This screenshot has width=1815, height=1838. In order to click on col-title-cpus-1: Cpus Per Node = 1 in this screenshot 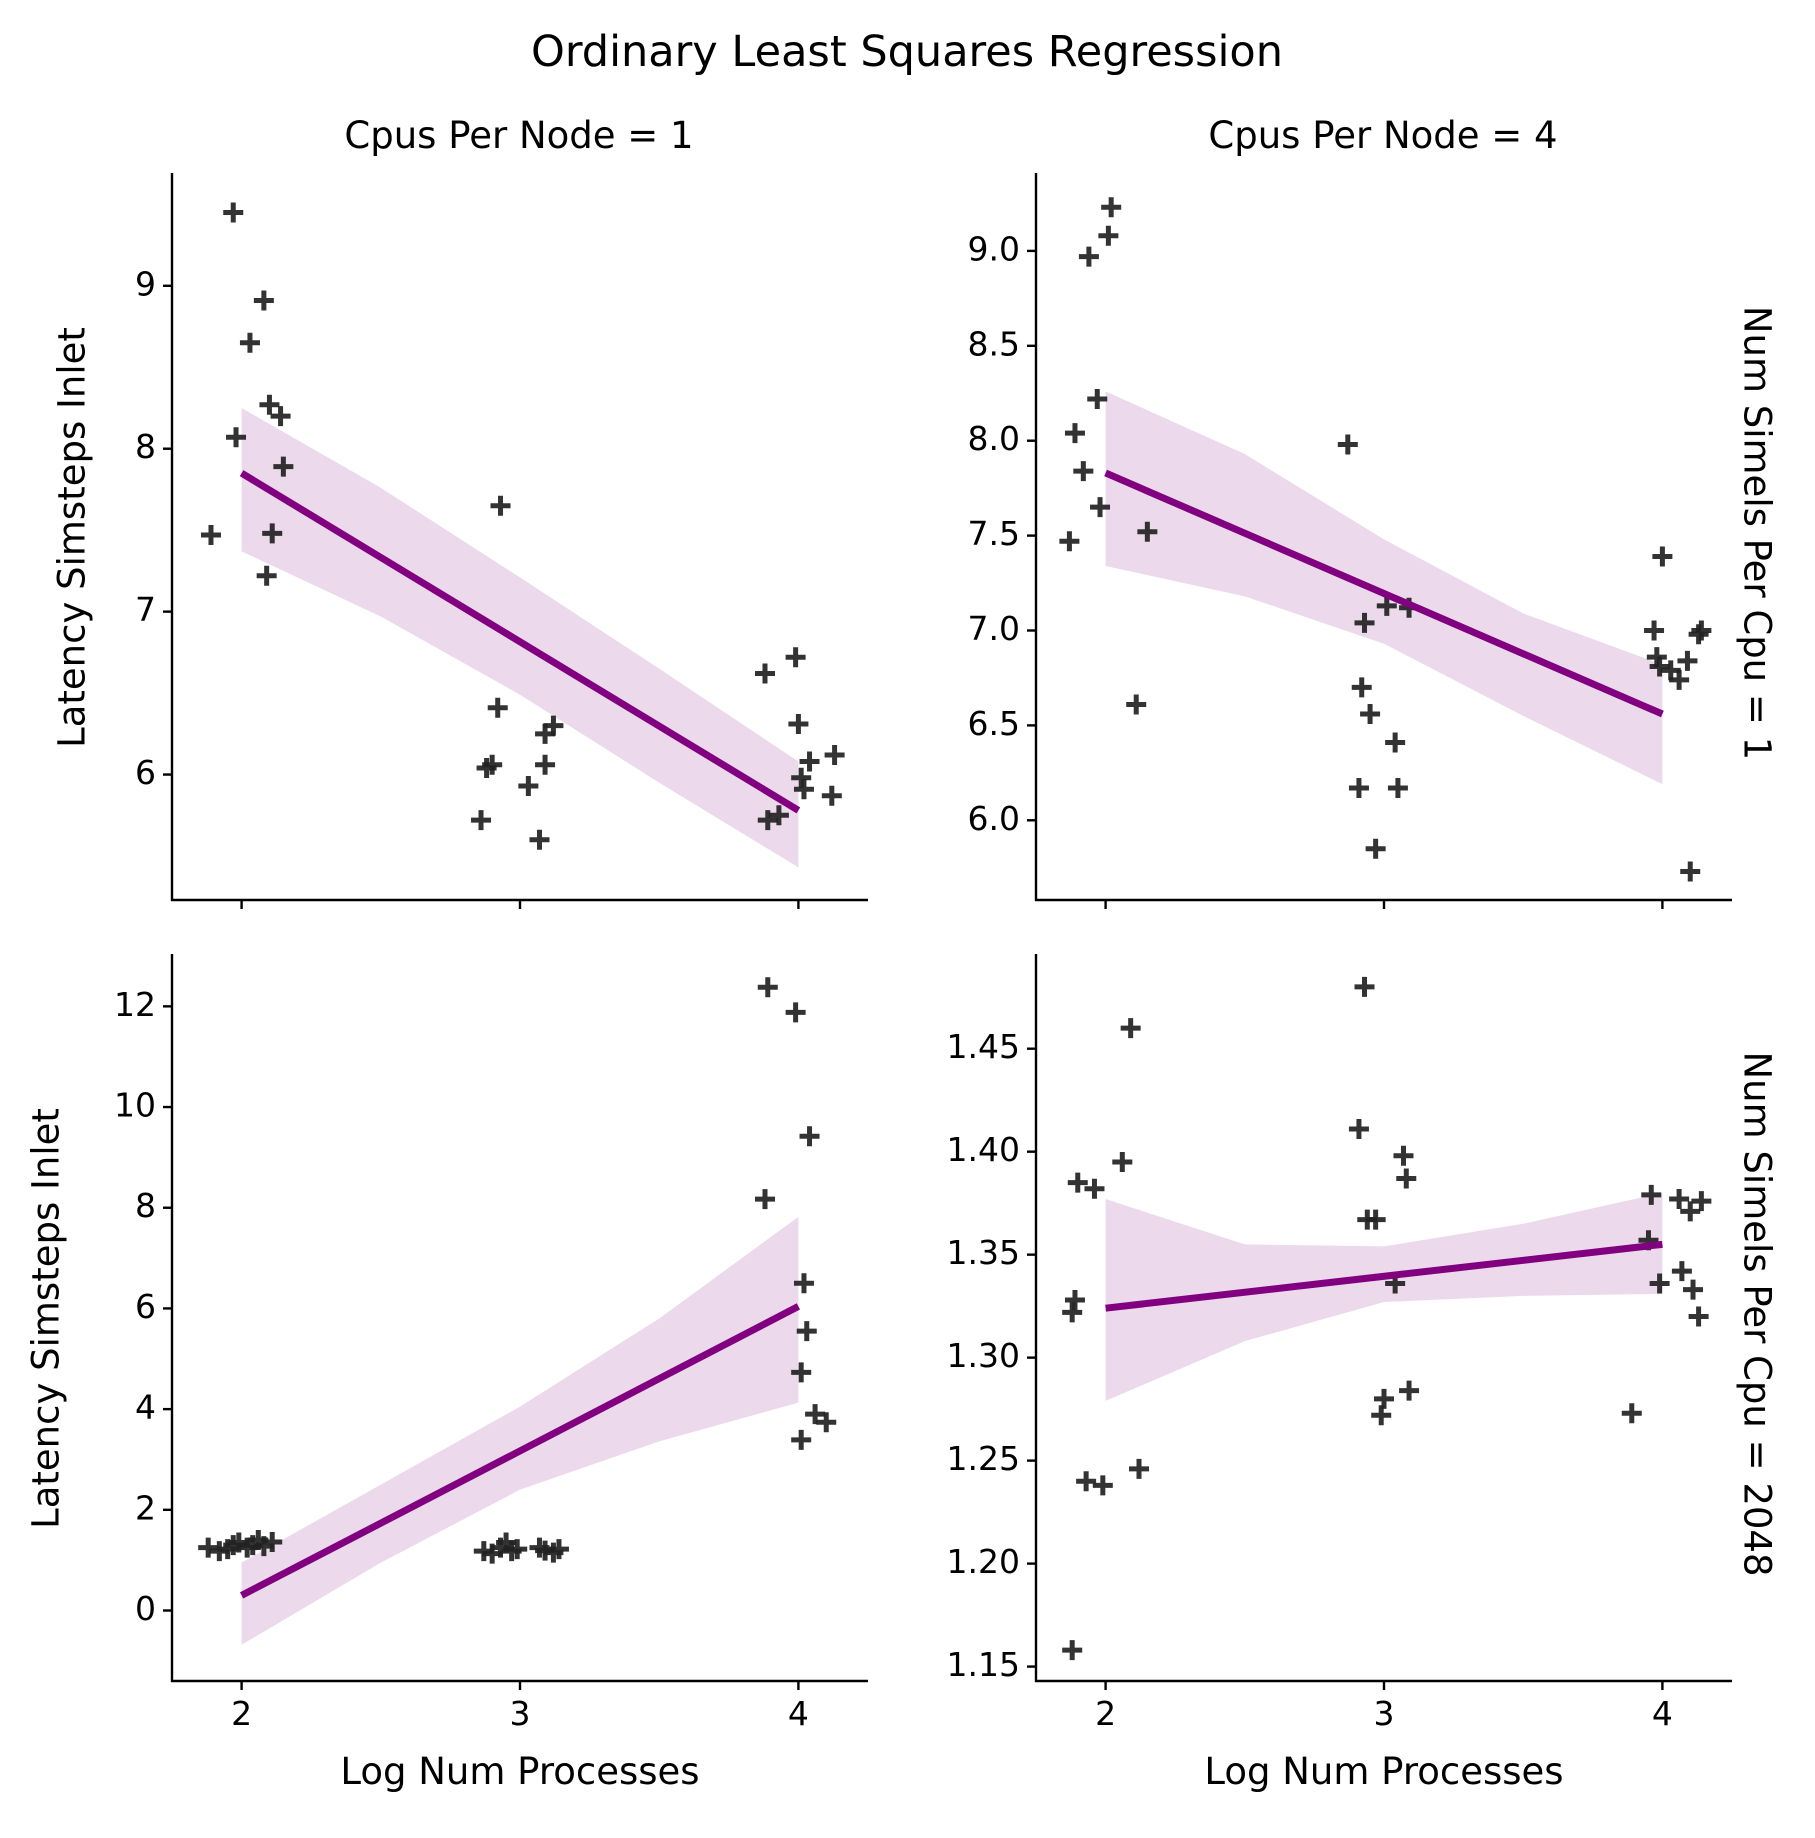, I will do `click(518, 135)`.